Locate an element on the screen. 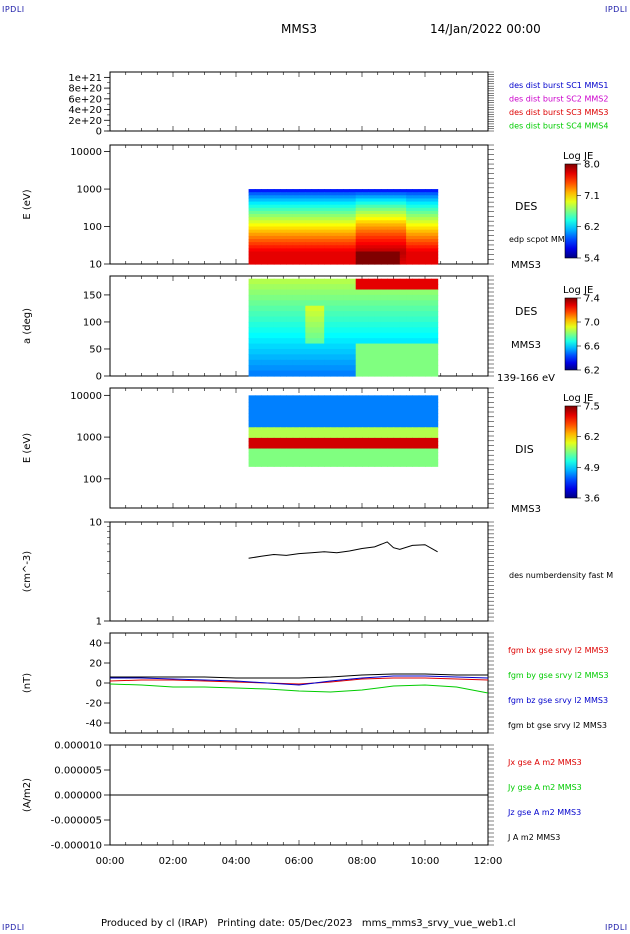 This screenshot has height=934, width=630. y-tick-label: 10 is located at coordinates (95, 523).